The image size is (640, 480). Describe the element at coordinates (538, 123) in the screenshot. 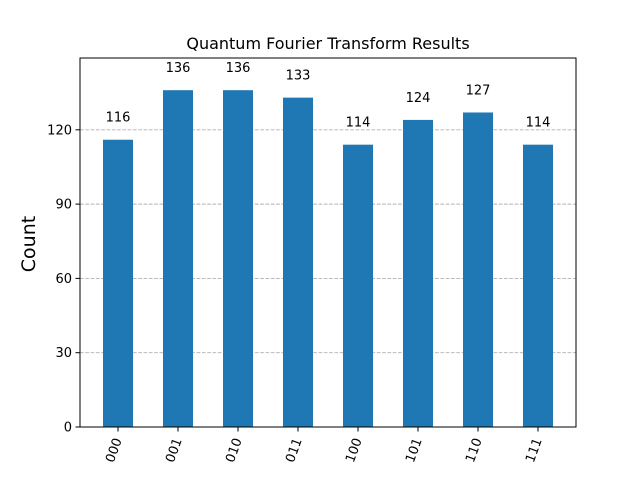

I see `bar-value-label-111: 114` at that location.